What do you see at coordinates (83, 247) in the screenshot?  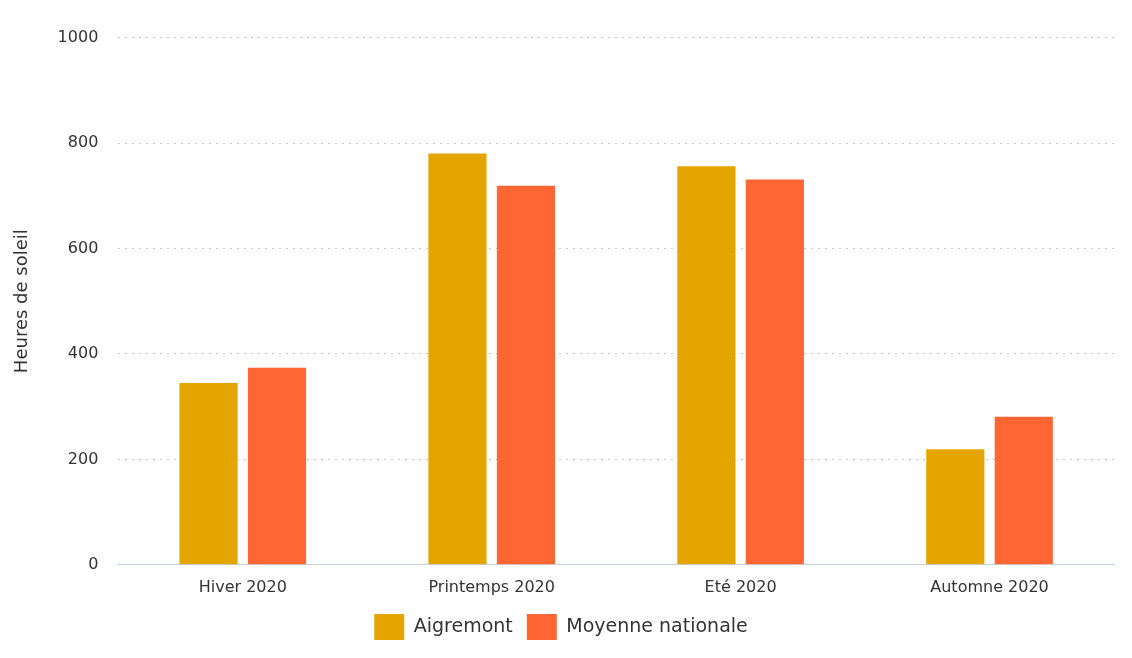 I see `y-tick-label: 600` at bounding box center [83, 247].